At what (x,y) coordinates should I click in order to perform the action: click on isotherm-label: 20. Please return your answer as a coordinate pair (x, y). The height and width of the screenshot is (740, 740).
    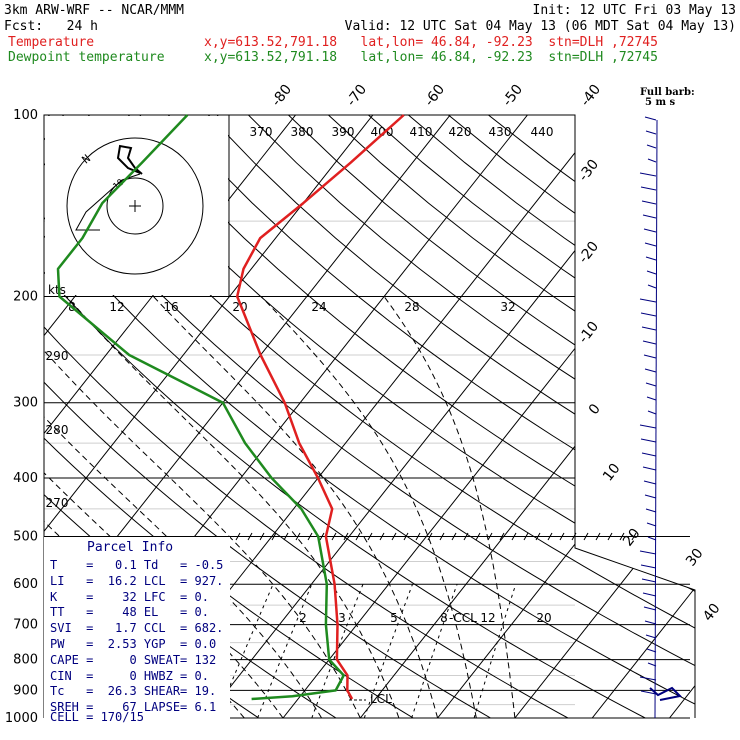
    Looking at the image, I should click on (632, 538).